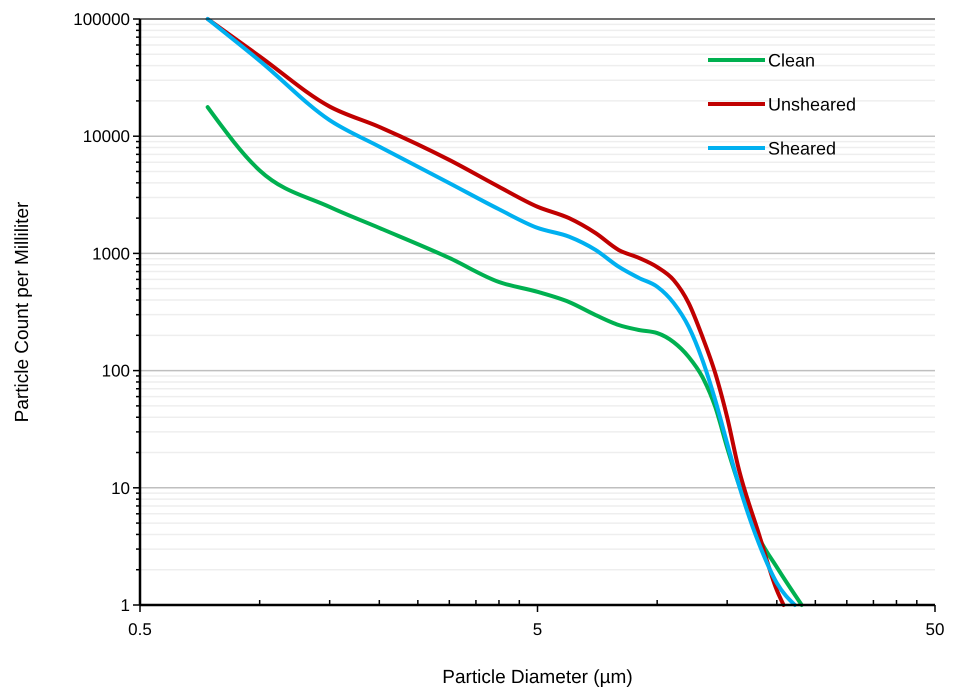 This screenshot has width=953, height=695. Describe the element at coordinates (116, 371) in the screenshot. I see `y-tick-label: 100` at that location.